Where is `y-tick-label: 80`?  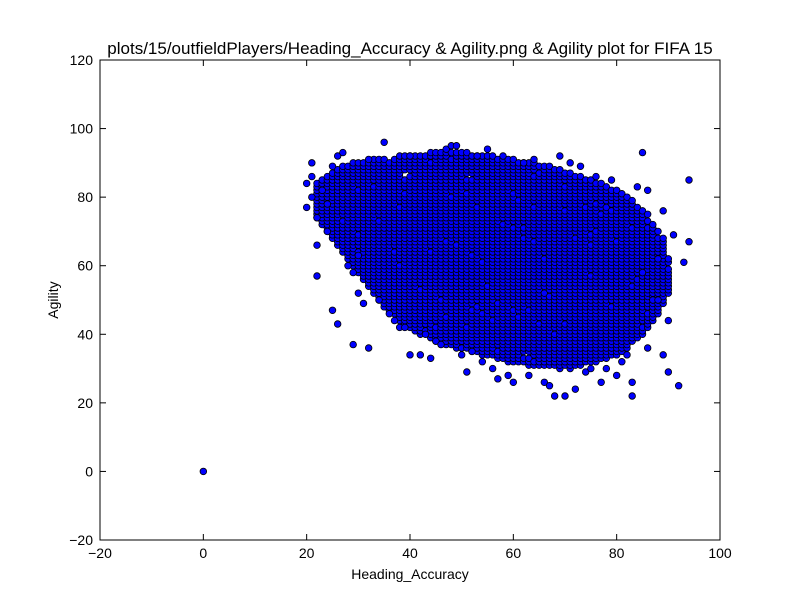
y-tick-label: 80 is located at coordinates (85, 197).